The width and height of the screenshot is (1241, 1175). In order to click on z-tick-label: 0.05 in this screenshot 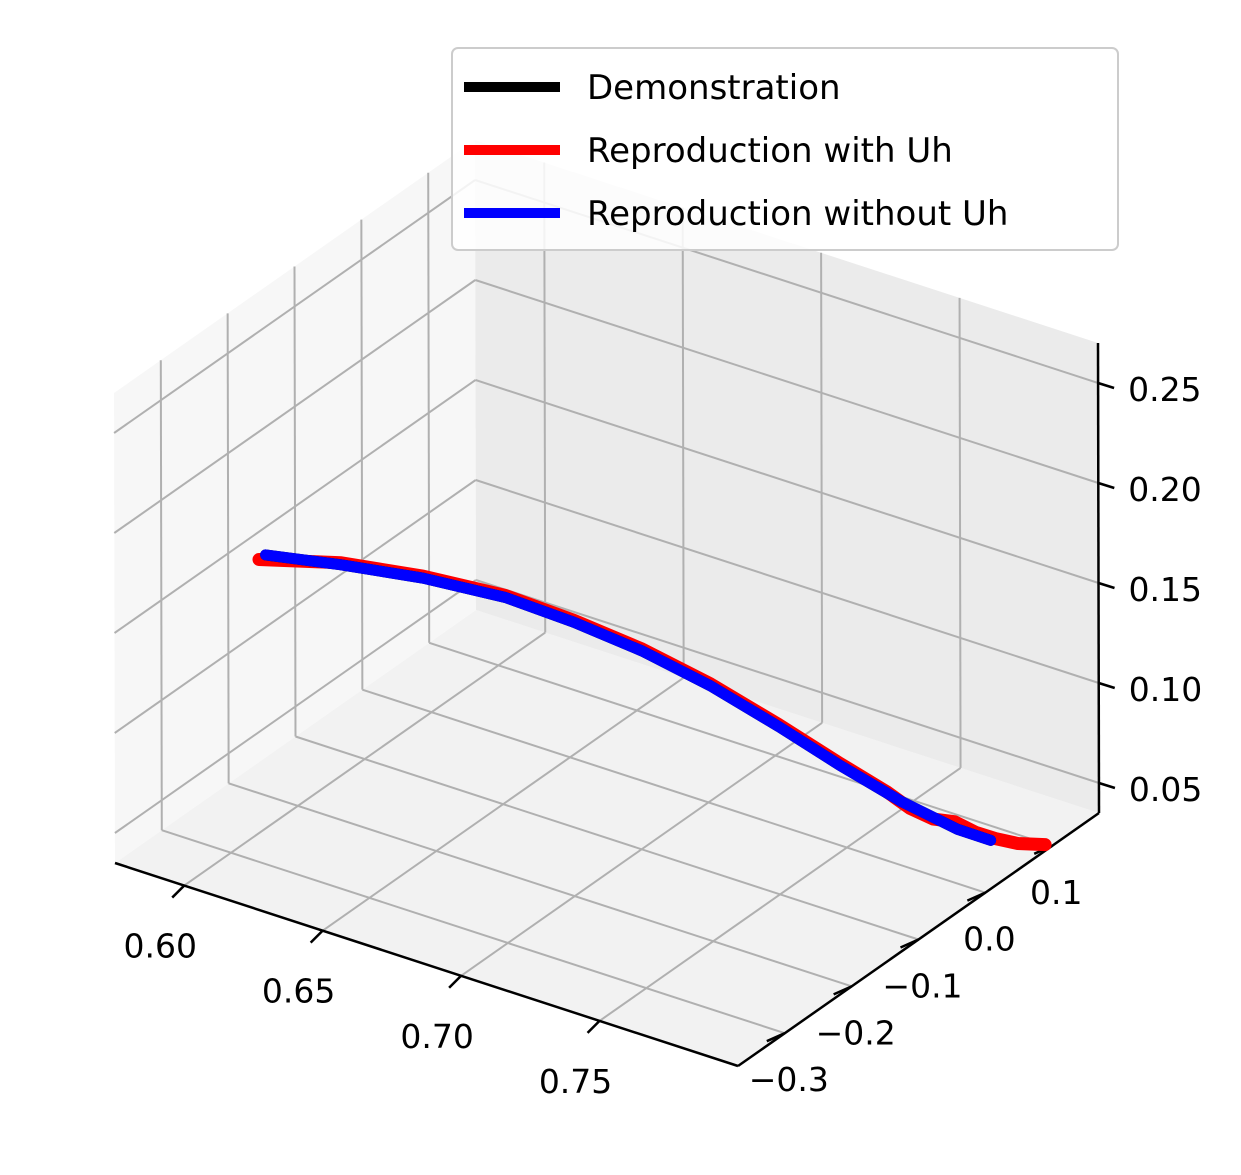, I will do `click(1165, 789)`.